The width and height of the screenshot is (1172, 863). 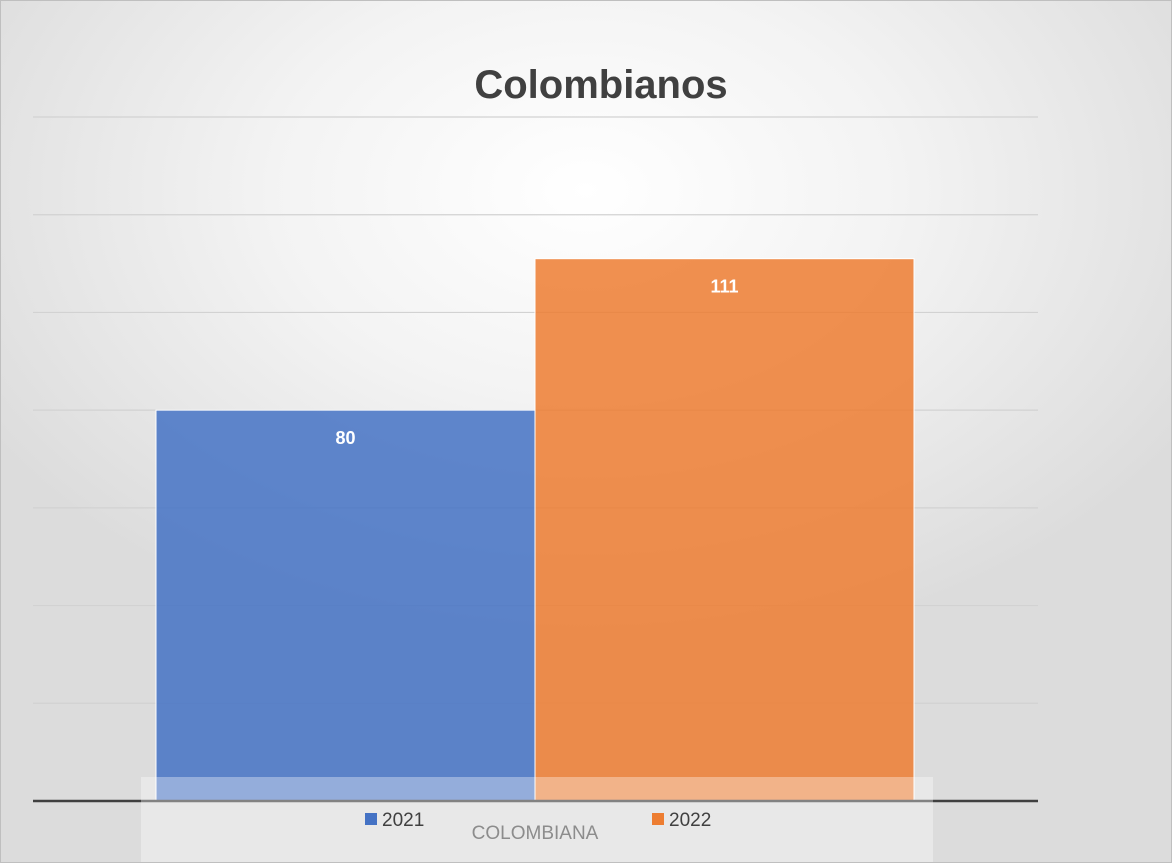 I want to click on data-label-2021: 80, so click(x=345, y=438).